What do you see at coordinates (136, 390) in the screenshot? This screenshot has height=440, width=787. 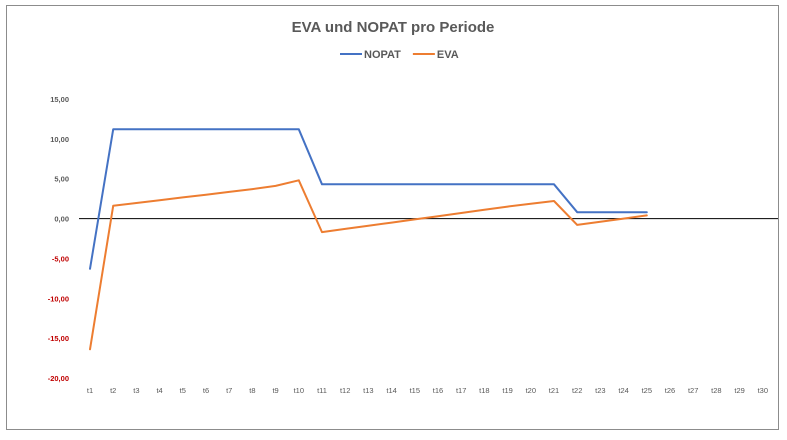 I see `x-tick-label: t3` at bounding box center [136, 390].